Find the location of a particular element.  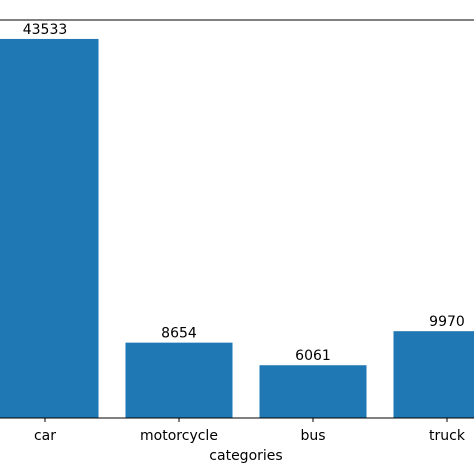

x-axis-label: categories is located at coordinates (245, 456).